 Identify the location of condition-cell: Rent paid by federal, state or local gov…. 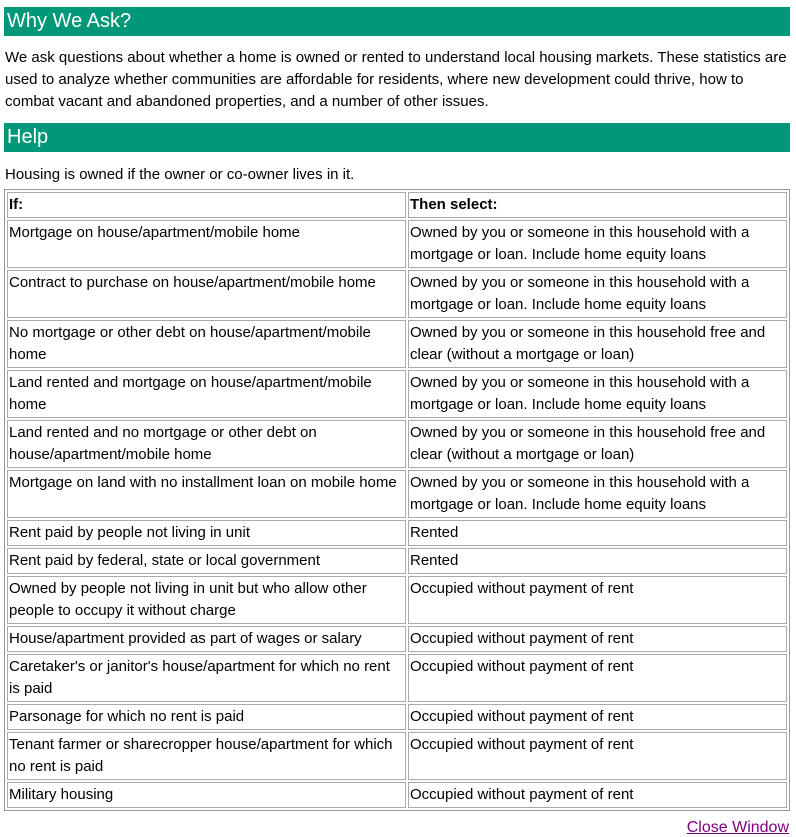
(206, 561).